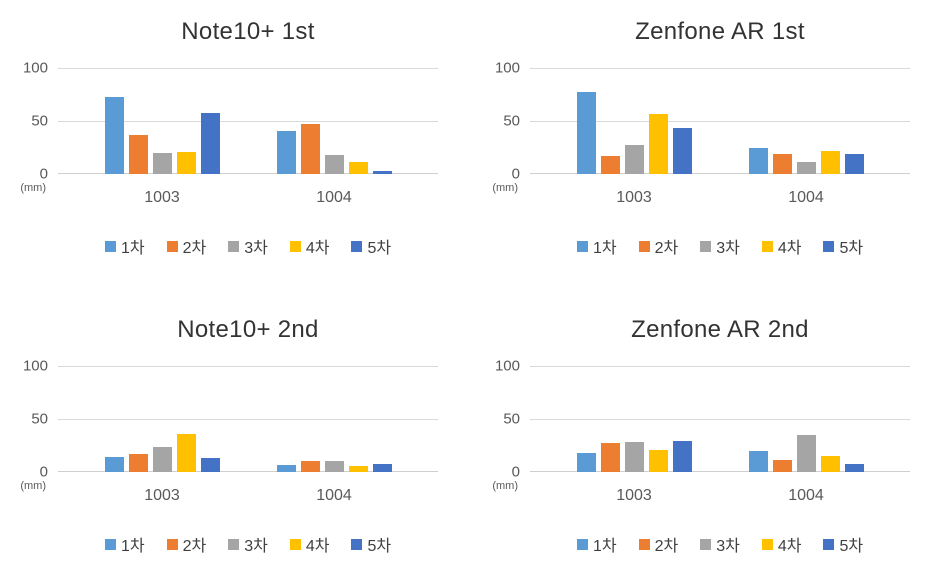 This screenshot has height=585, width=926. Describe the element at coordinates (728, 248) in the screenshot. I see `legend-label: 3차` at that location.